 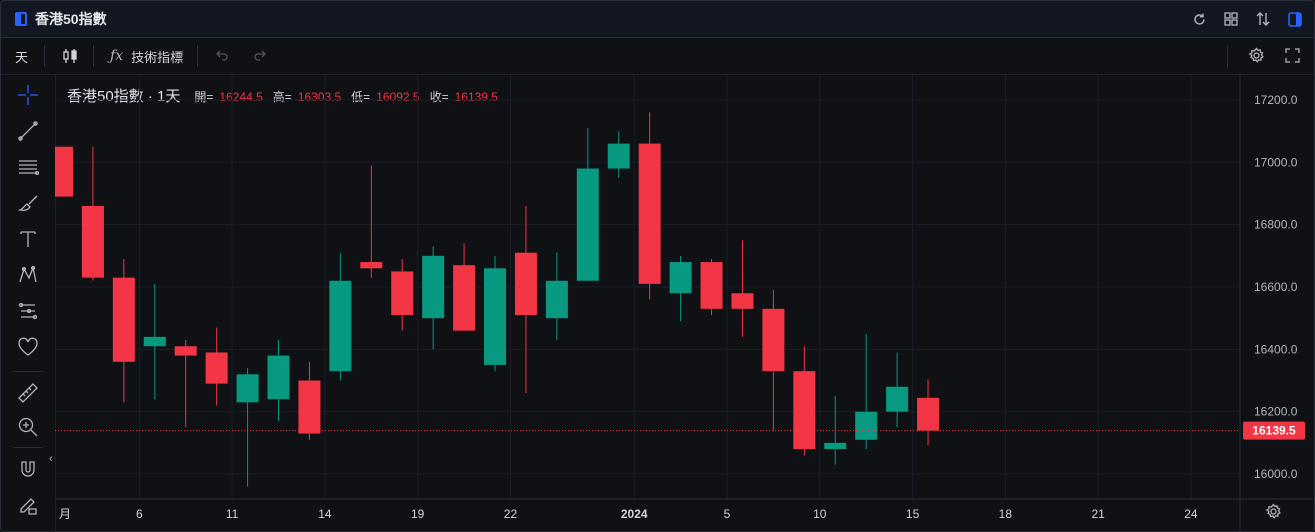 I want to click on time-tick-label: 24, so click(x=1191, y=514).